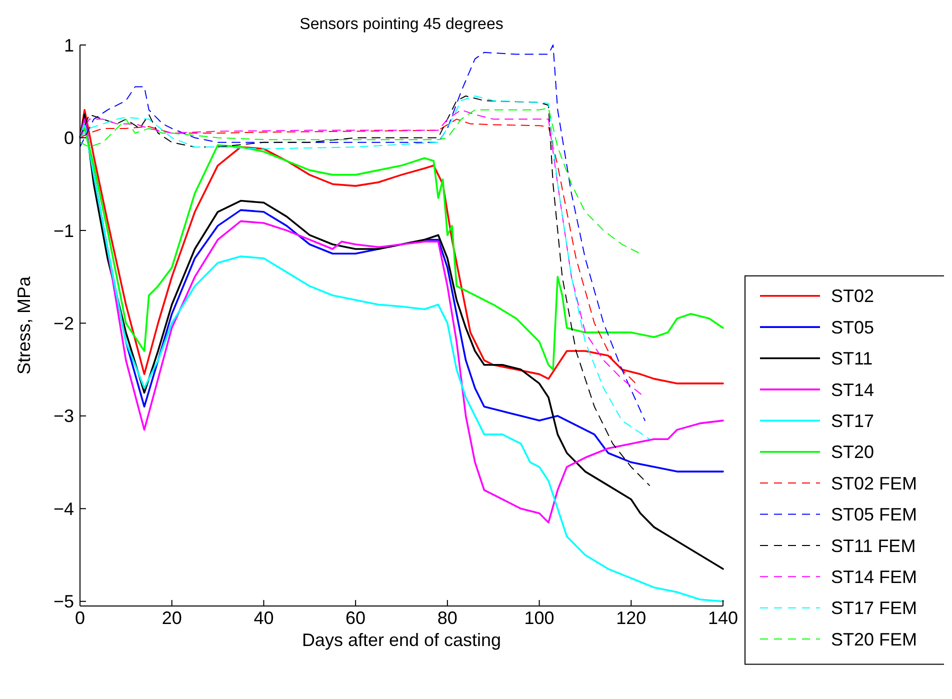  What do you see at coordinates (63, 323) in the screenshot?
I see `y-tick-label: −2` at bounding box center [63, 323].